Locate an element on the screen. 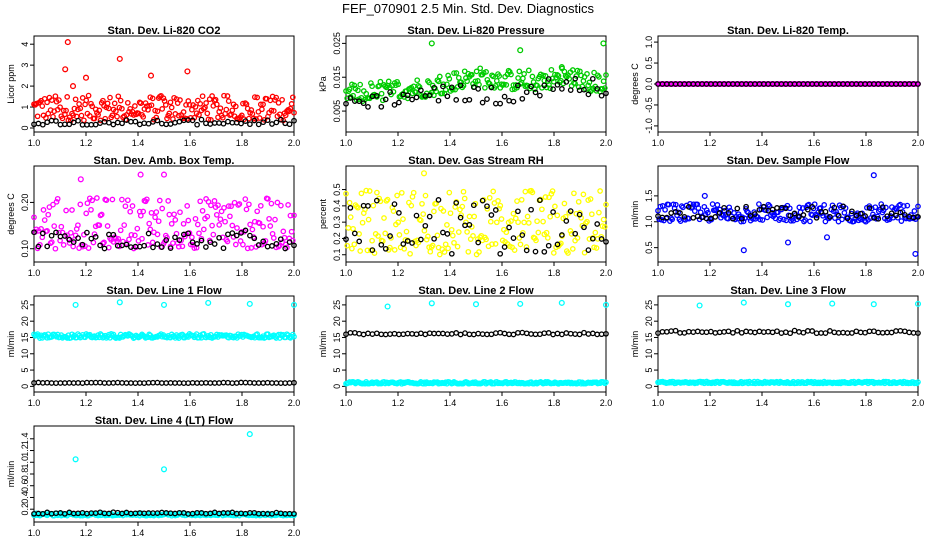 This screenshot has height=540, width=936. y-tick-label: 20 is located at coordinates (25, 321).